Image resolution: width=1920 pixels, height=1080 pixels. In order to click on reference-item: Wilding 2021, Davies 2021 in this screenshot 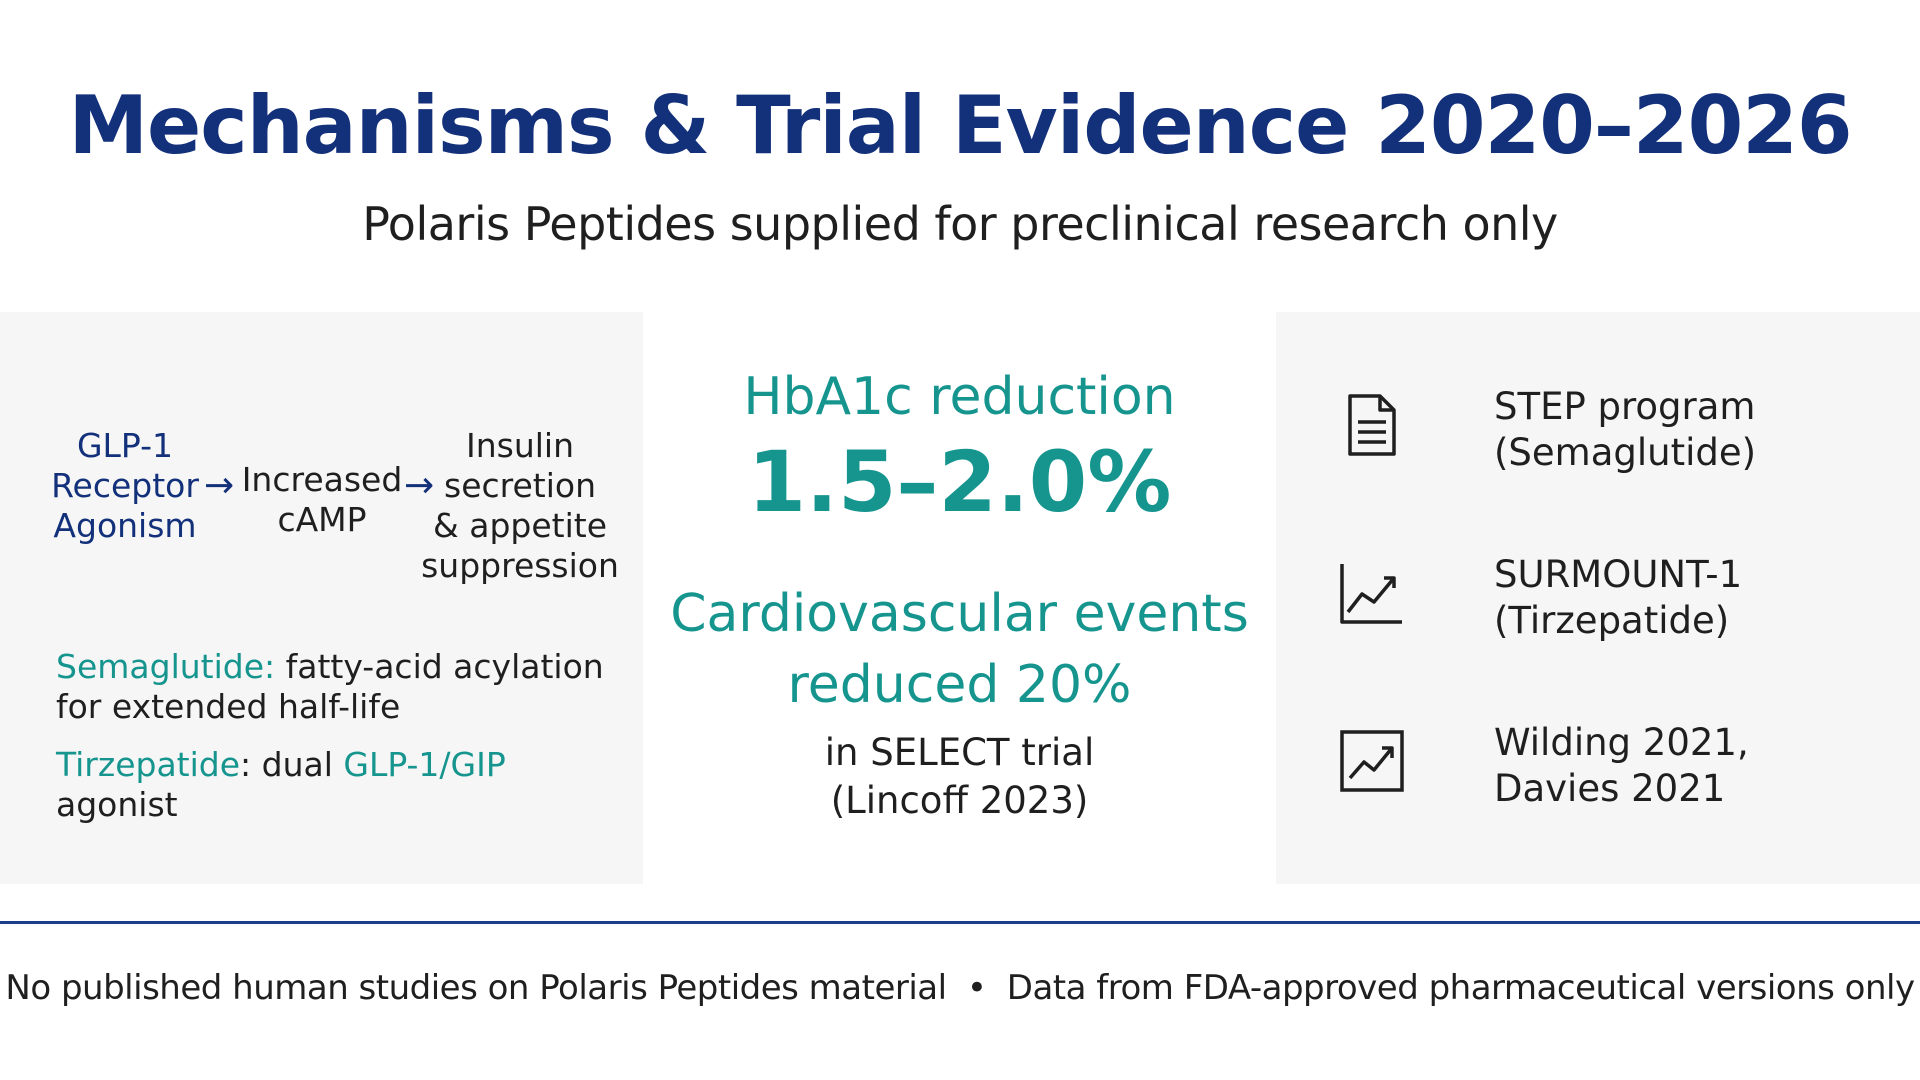, I will do `click(1616, 770)`.